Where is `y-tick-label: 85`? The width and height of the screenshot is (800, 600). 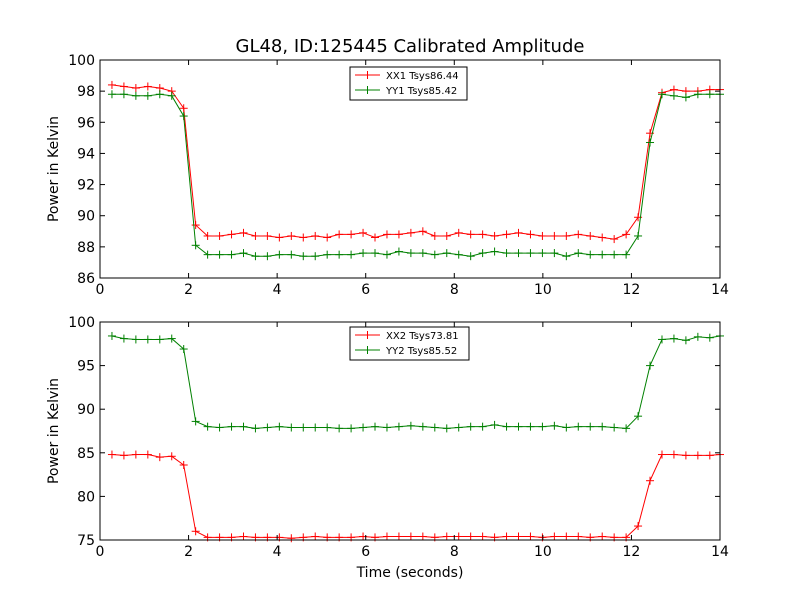 y-tick-label: 85 is located at coordinates (86, 454).